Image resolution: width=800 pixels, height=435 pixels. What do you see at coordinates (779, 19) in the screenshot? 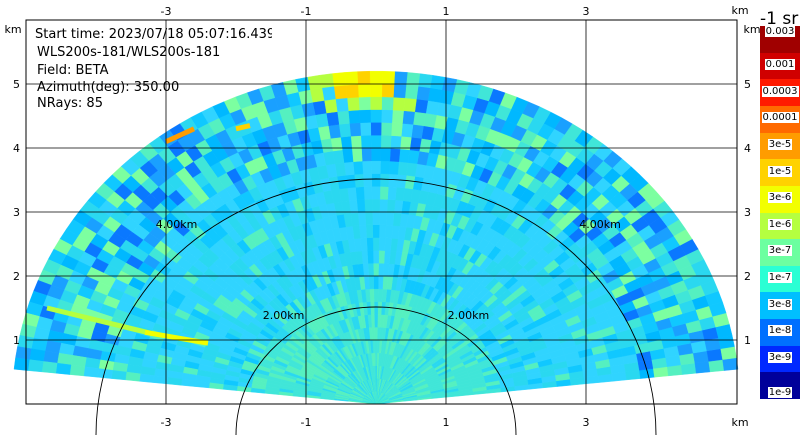
I see `colorbar-title: -1 sr` at bounding box center [779, 19].